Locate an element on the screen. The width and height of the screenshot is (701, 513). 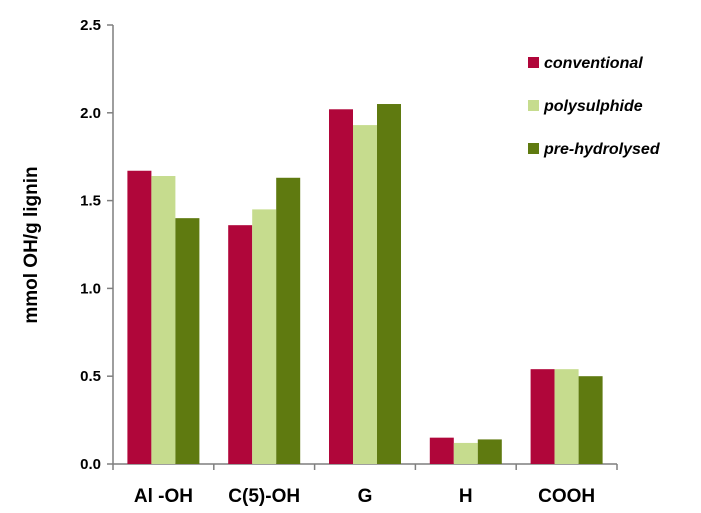
y-axis-label: mmol OH/g lignin is located at coordinates (31, 244).